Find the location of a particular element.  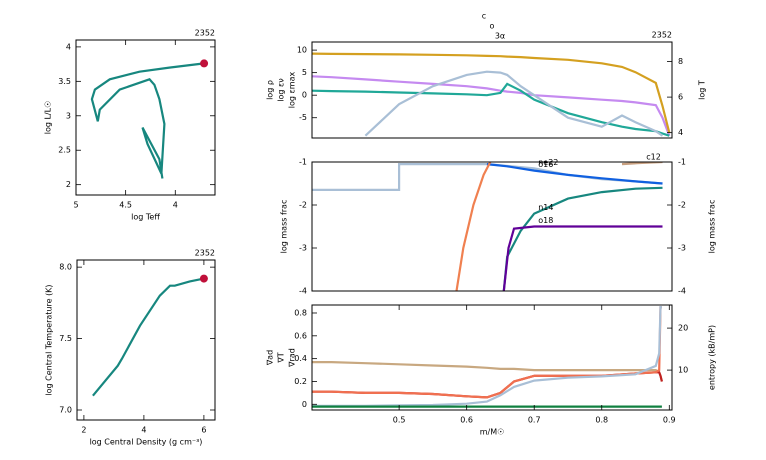

y-axis-label: log mass frac is located at coordinates (284, 227).